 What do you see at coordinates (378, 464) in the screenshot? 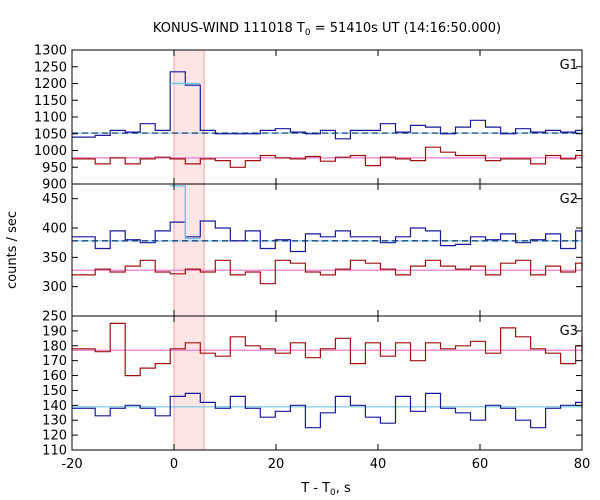
I see `x-tick-label: 40` at bounding box center [378, 464].